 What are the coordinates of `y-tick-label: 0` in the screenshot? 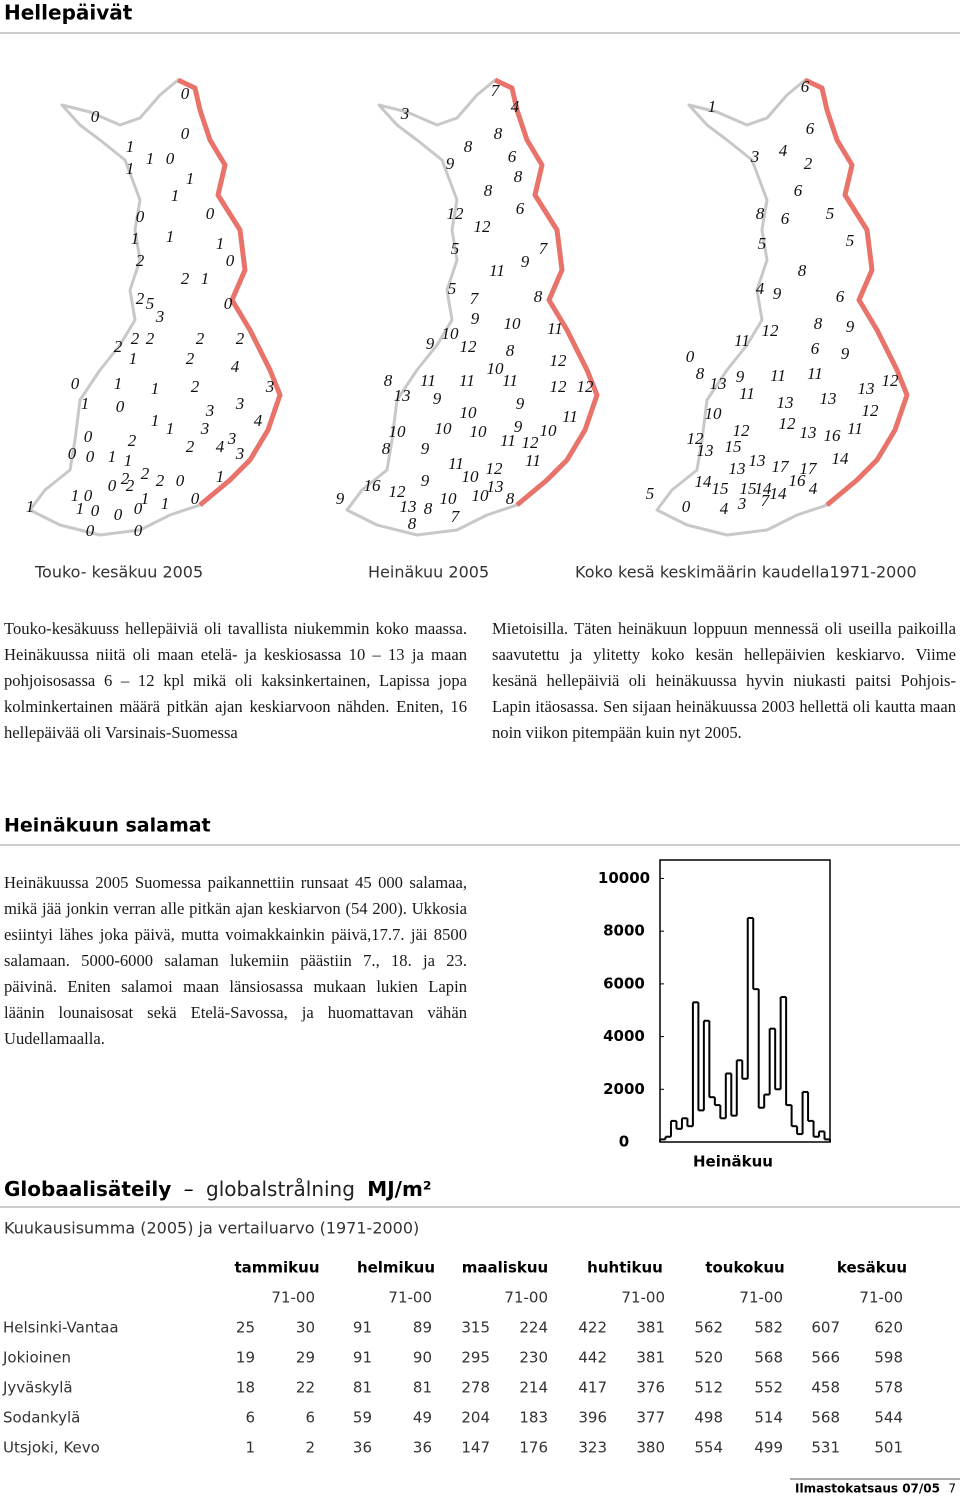 It's located at (624, 1142).